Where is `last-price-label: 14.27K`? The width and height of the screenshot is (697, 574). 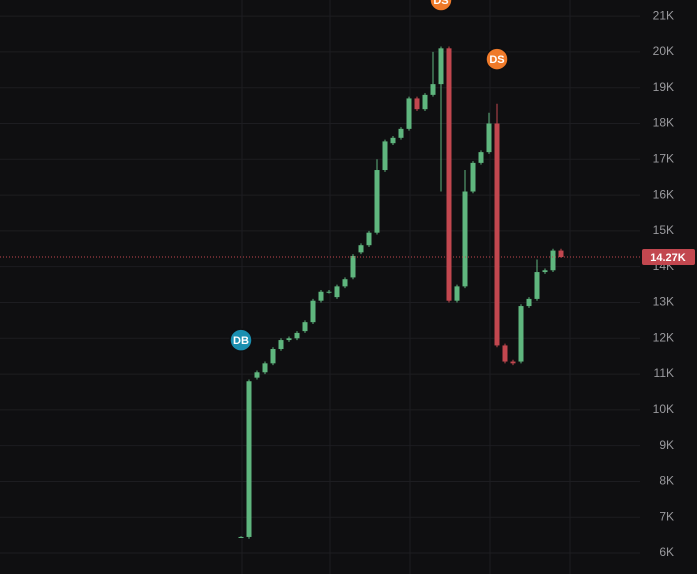
last-price-label: 14.27K is located at coordinates (668, 258).